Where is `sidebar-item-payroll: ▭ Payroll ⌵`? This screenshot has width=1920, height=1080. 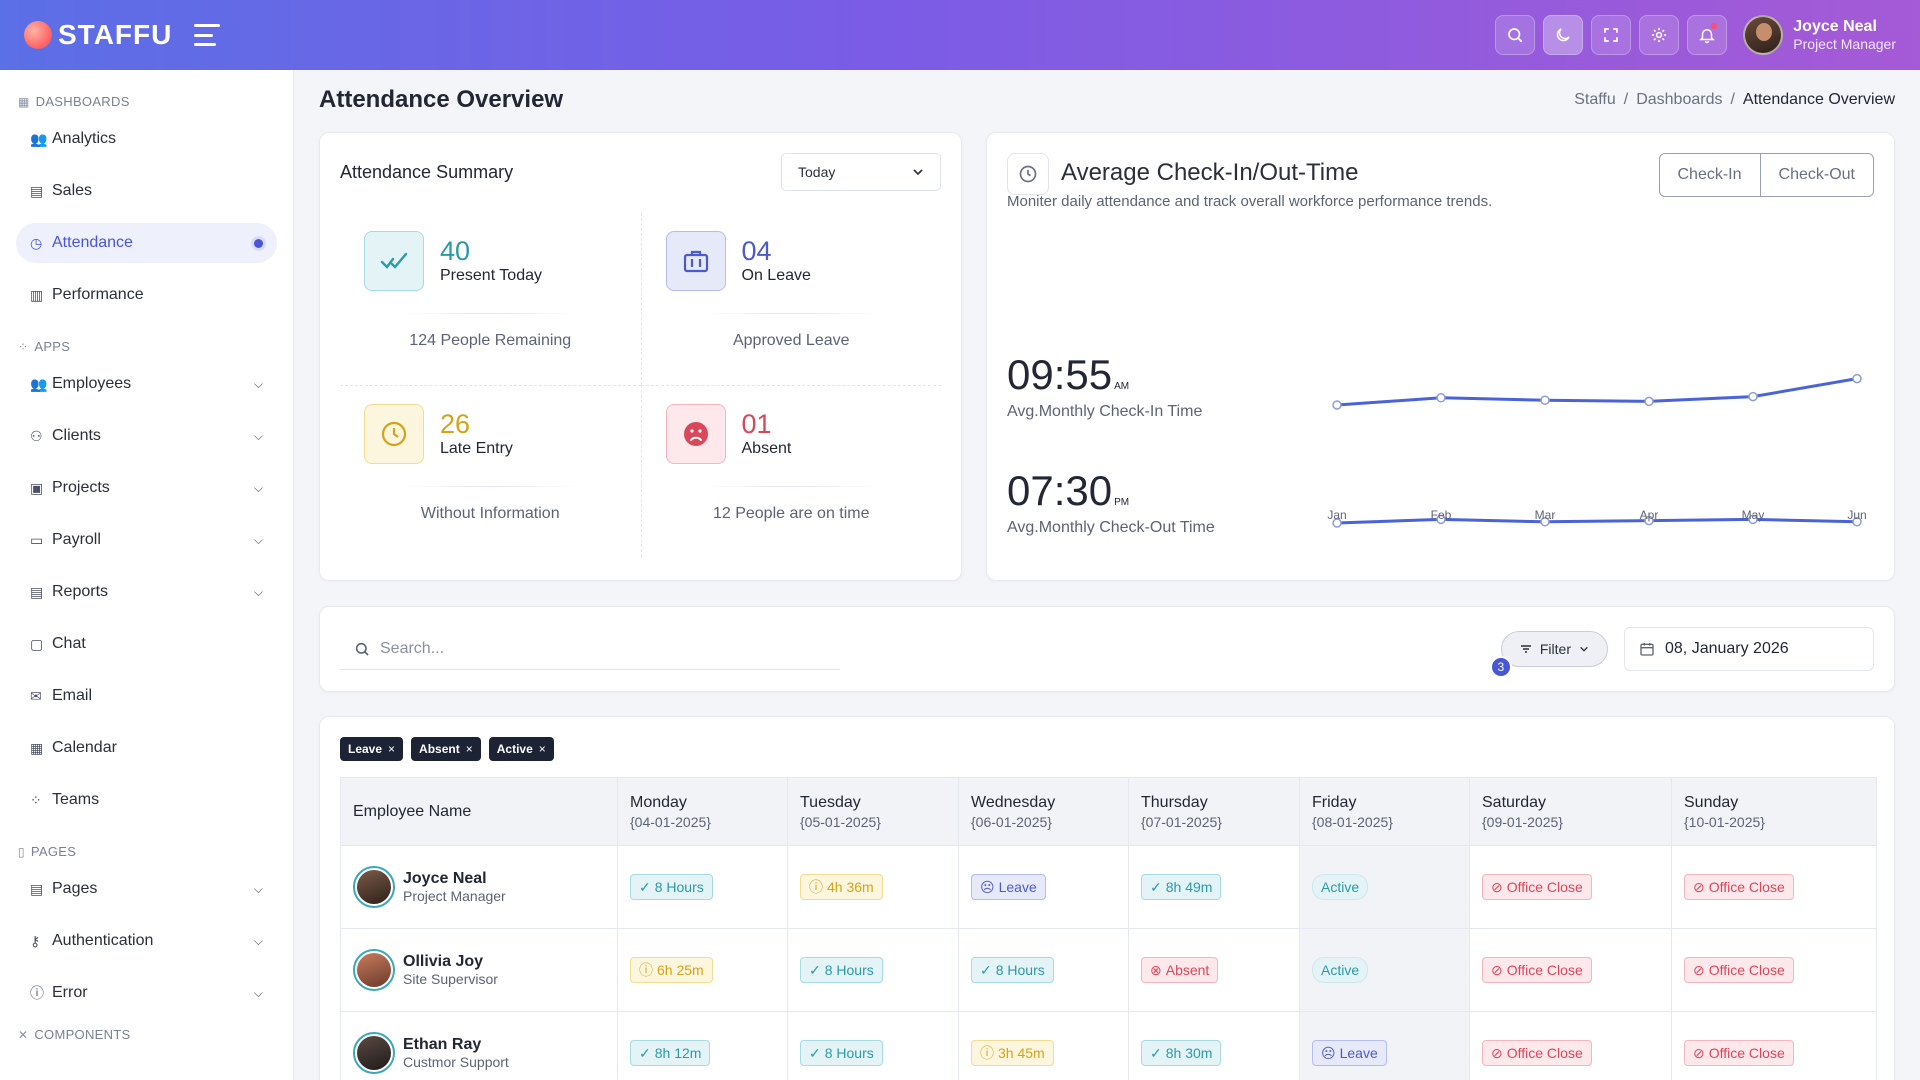
sidebar-item-payroll: ▭ Payroll ⌵ is located at coordinates (146, 539).